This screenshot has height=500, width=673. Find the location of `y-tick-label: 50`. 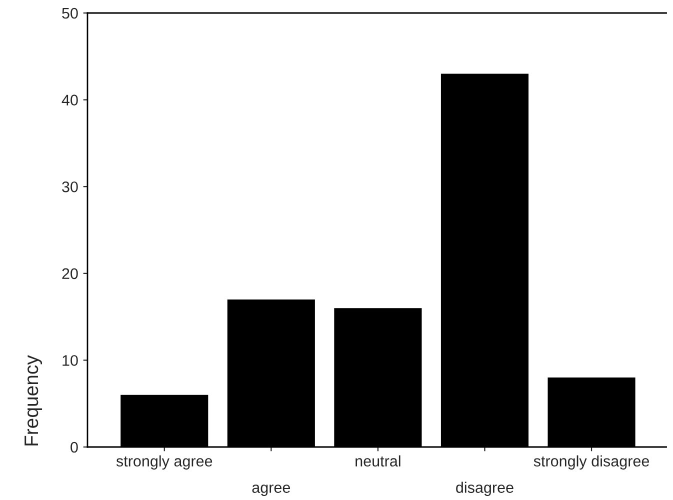

y-tick-label: 50 is located at coordinates (70, 13).